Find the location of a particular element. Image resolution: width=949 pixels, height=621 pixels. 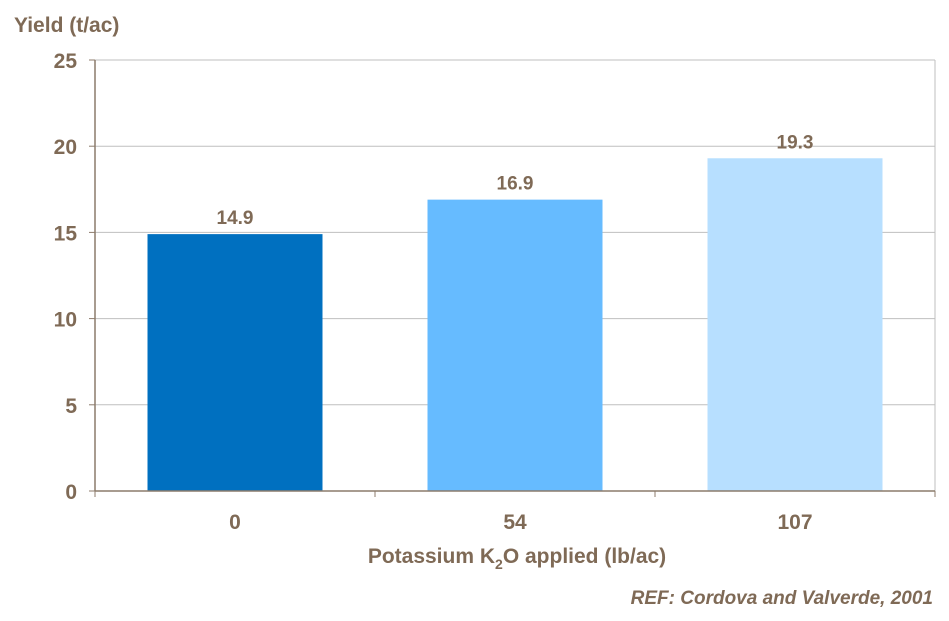

x-tick-label-107: 107 is located at coordinates (794, 522).